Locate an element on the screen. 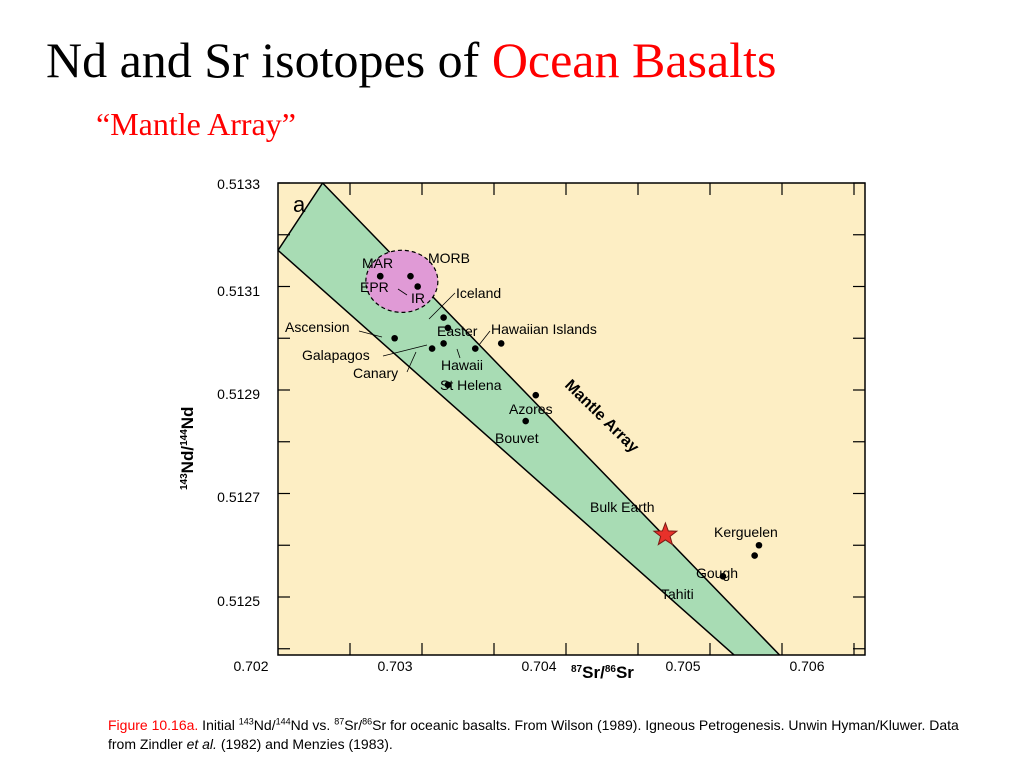 The height and width of the screenshot is (768, 1024). point-label: Ascension is located at coordinates (317, 327).